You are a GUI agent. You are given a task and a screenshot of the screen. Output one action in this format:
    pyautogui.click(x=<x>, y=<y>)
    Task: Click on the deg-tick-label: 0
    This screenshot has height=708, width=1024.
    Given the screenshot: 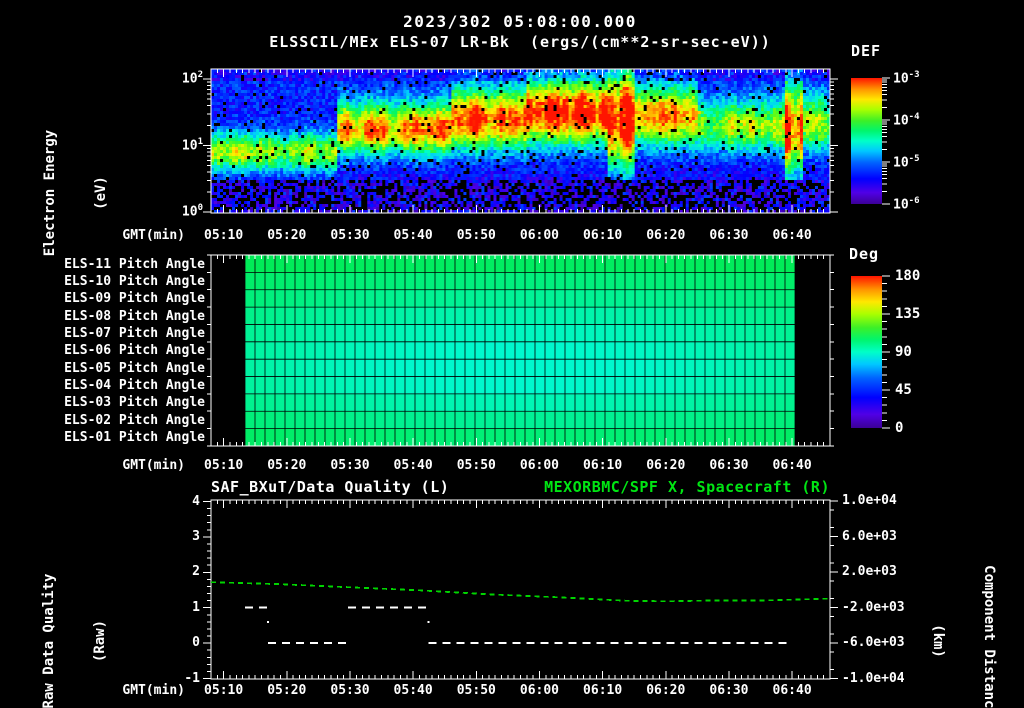 What is the action you would take?
    pyautogui.click(x=899, y=428)
    